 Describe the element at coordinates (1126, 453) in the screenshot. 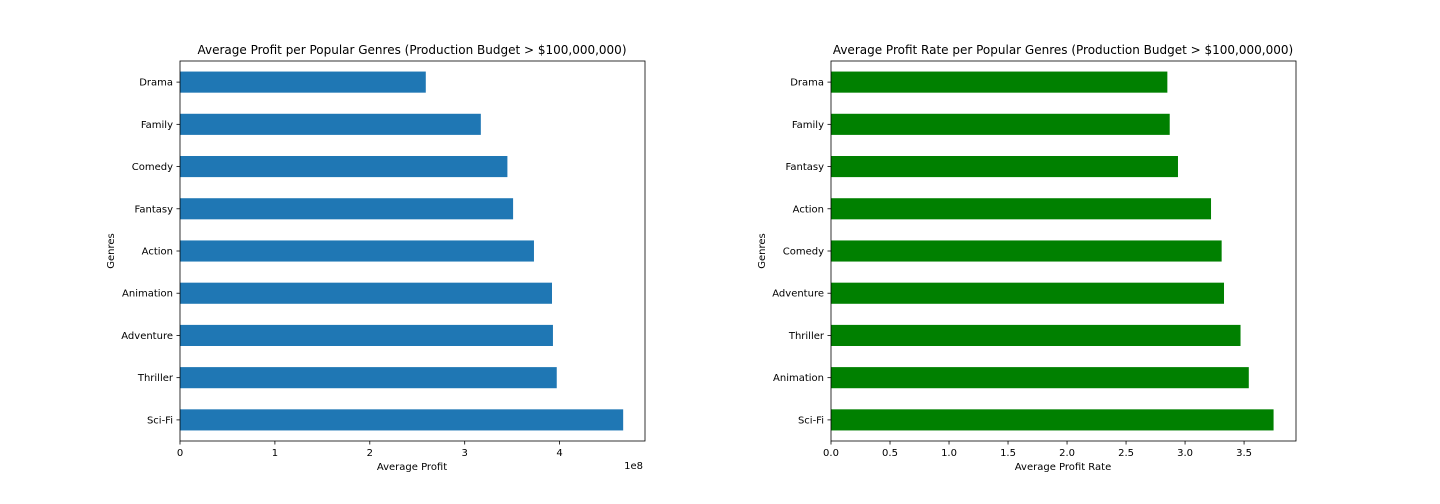

I see `x-tick-label: 2.5` at that location.